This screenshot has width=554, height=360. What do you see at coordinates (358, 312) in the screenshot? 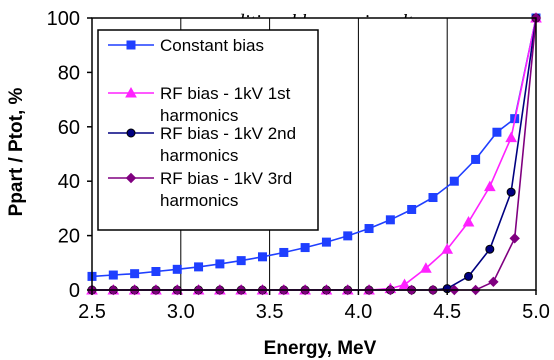
I see `x-tick-label: 4.0` at bounding box center [358, 312].